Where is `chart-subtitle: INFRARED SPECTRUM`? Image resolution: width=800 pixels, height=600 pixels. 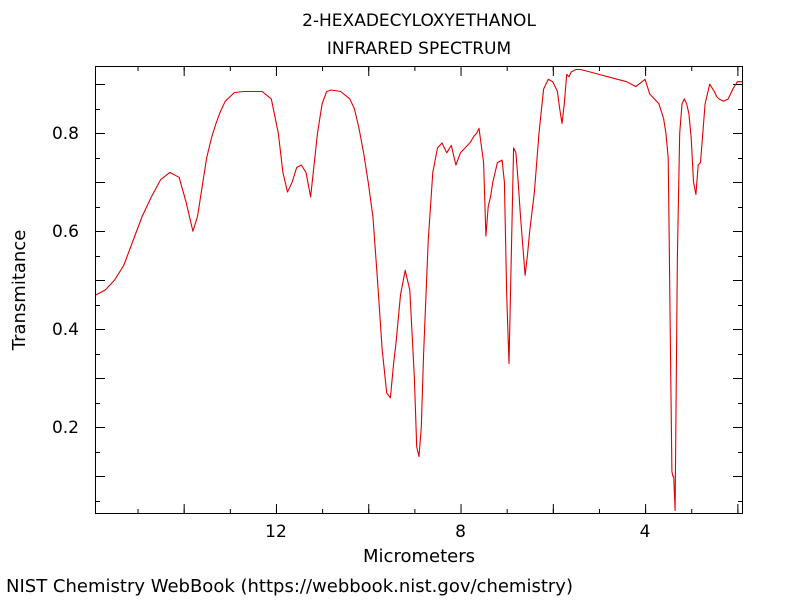 chart-subtitle: INFRARED SPECTRUM is located at coordinates (419, 49).